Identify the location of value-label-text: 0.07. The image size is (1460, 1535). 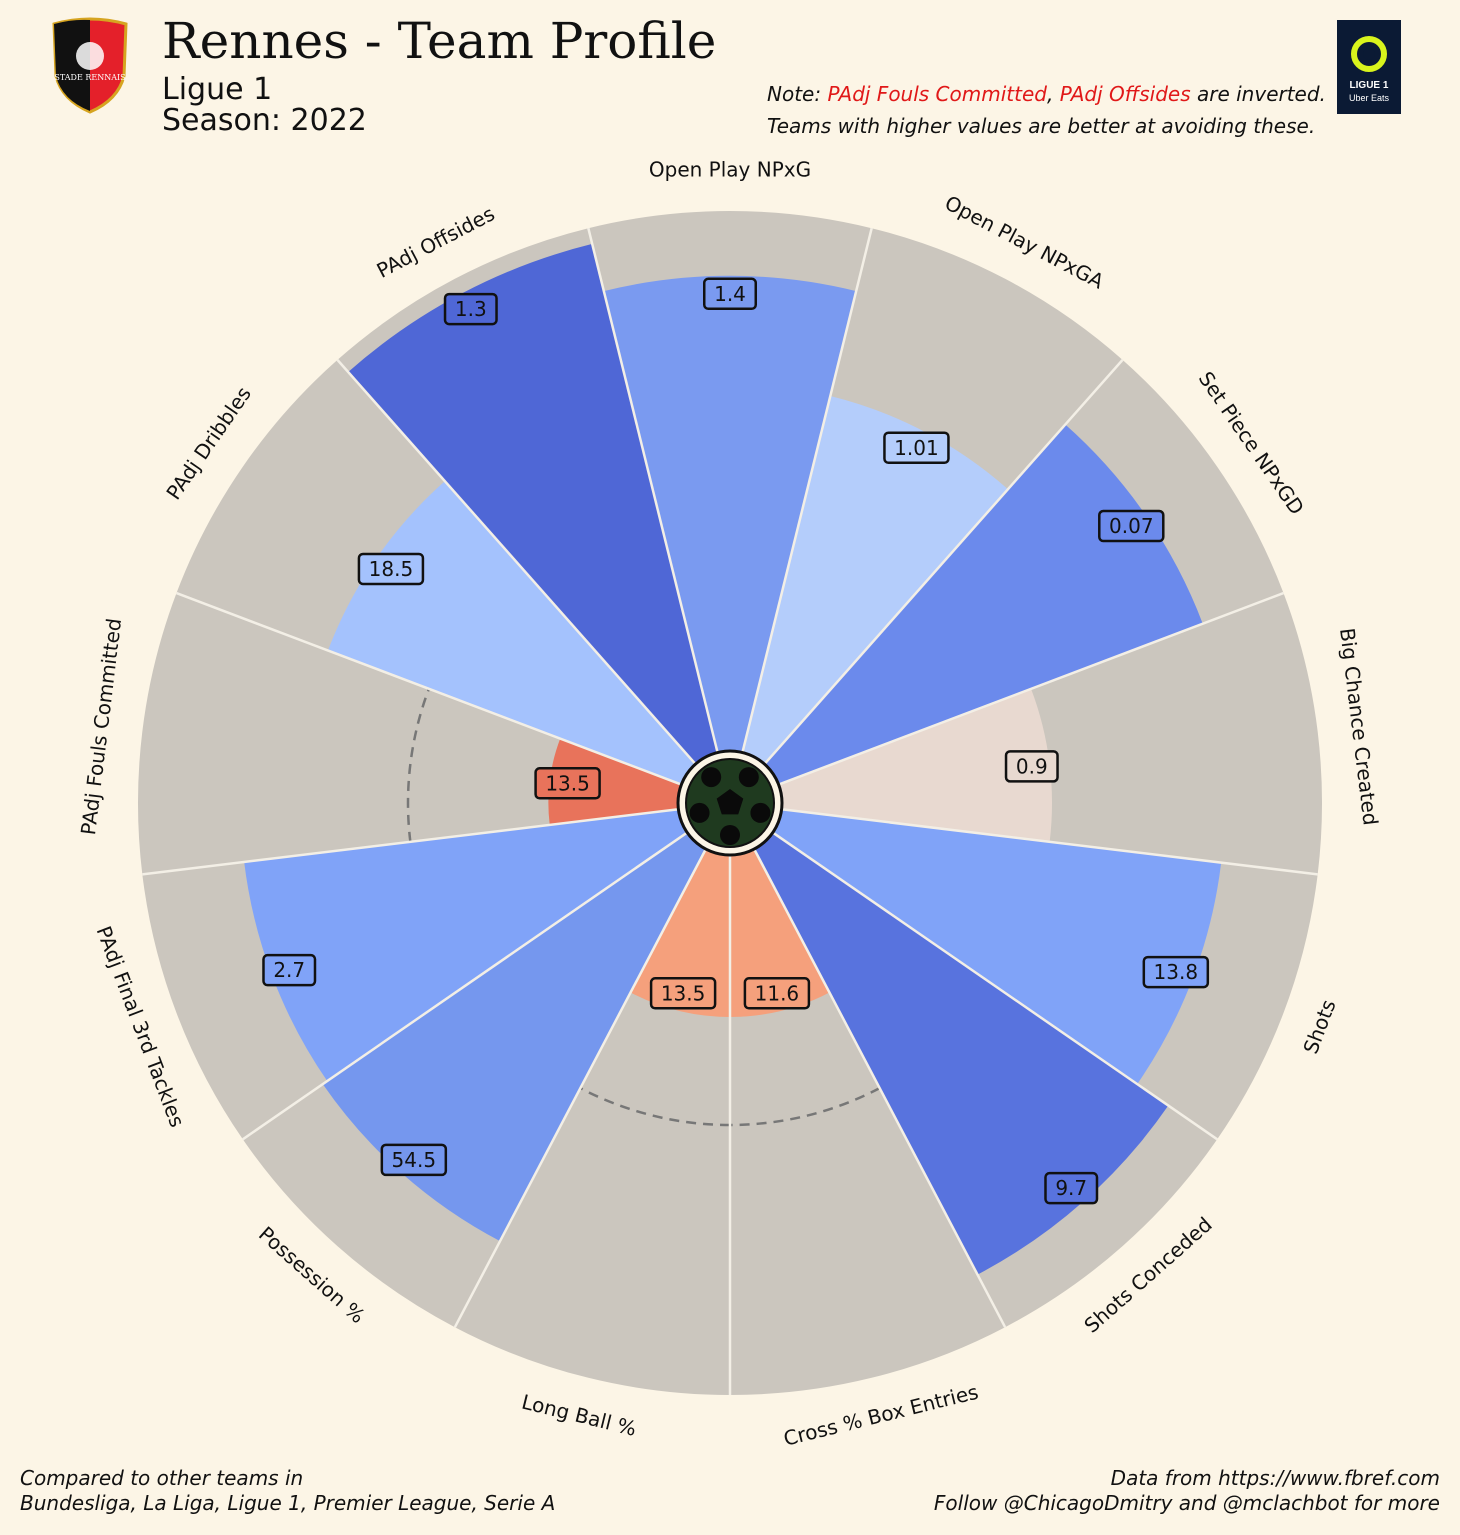
(1131, 526).